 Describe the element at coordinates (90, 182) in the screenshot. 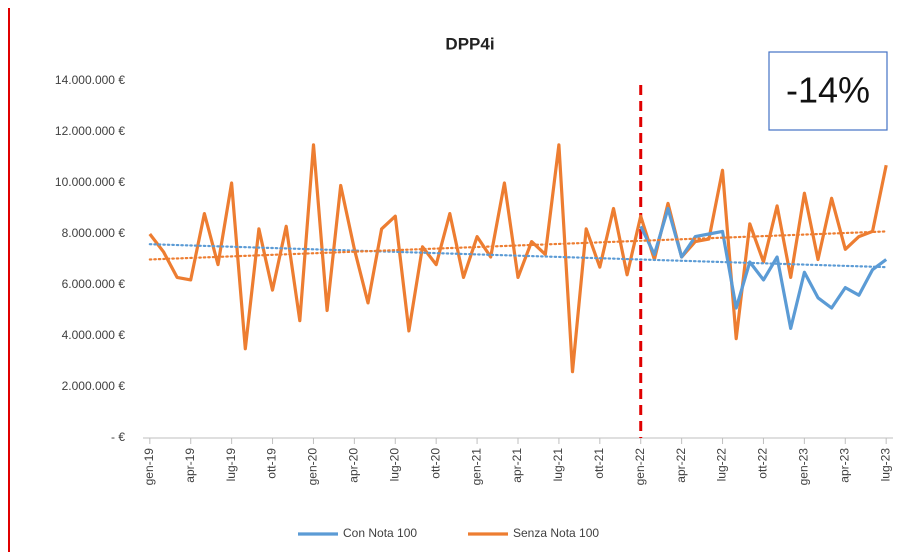

I see `y-tick-label: 10.000.000 €` at that location.